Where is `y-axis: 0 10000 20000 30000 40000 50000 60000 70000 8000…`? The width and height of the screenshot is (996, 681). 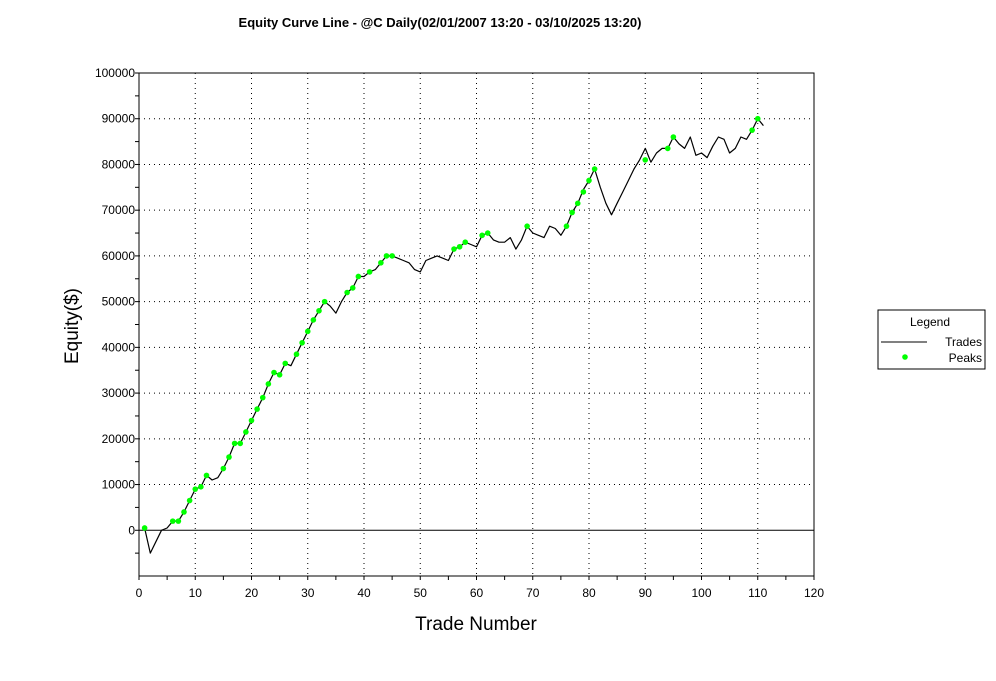
y-axis: 0 10000 20000 30000 40000 50000 60000 70000 8000… is located at coordinates (117, 310).